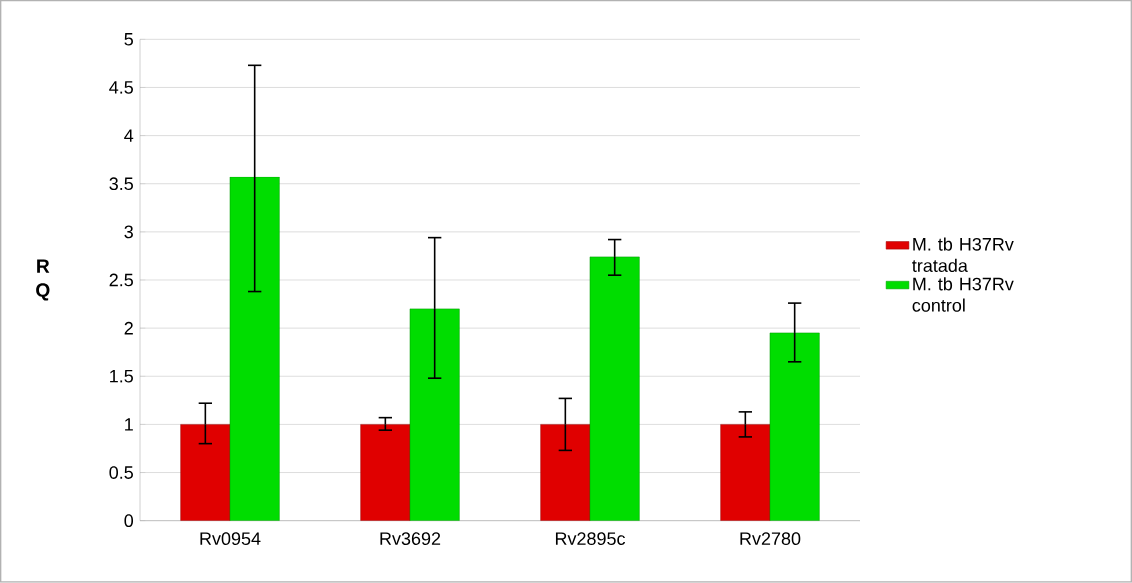 This screenshot has width=1132, height=583. Describe the element at coordinates (590, 539) in the screenshot. I see `x-tick-label: Rv2895c` at that location.